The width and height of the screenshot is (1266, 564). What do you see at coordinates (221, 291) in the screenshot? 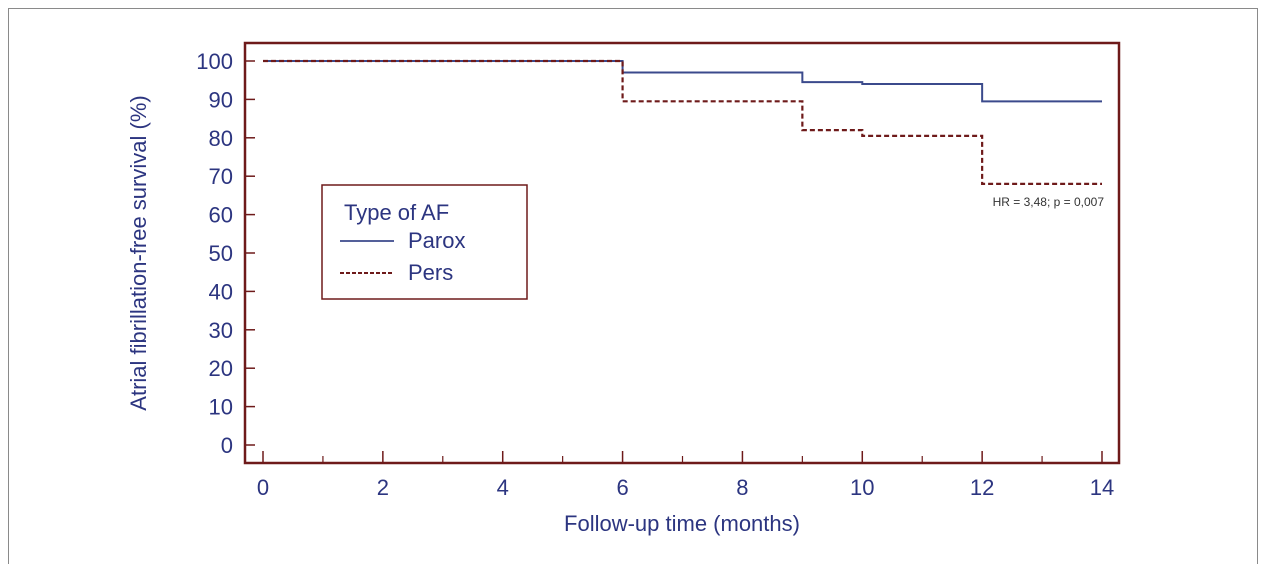
I see `y-tick-label: 40` at bounding box center [221, 291].